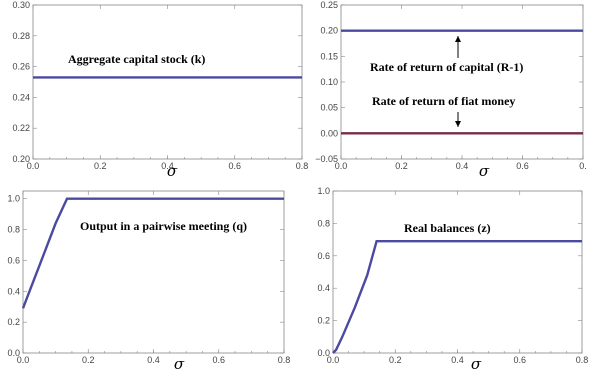 This screenshot has height=372, width=590. What do you see at coordinates (329, 133) in the screenshot?
I see `y-tick-label: 0.00` at bounding box center [329, 133].